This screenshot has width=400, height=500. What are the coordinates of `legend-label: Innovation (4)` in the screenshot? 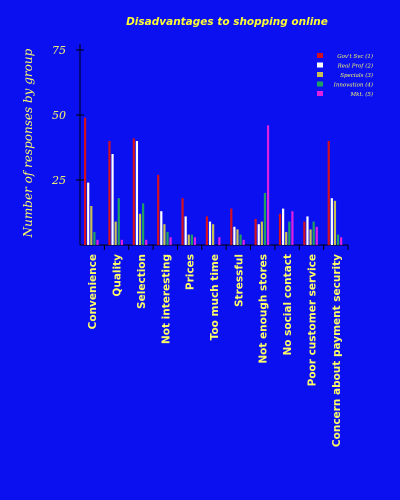 It's located at (353, 85).